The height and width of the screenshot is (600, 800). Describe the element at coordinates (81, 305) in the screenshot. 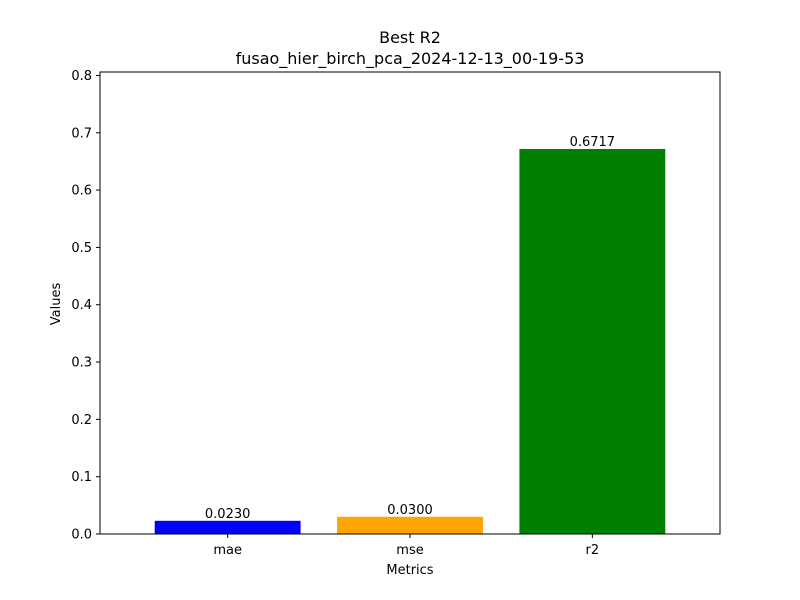

I see `y-tick-label: 0.4` at that location.